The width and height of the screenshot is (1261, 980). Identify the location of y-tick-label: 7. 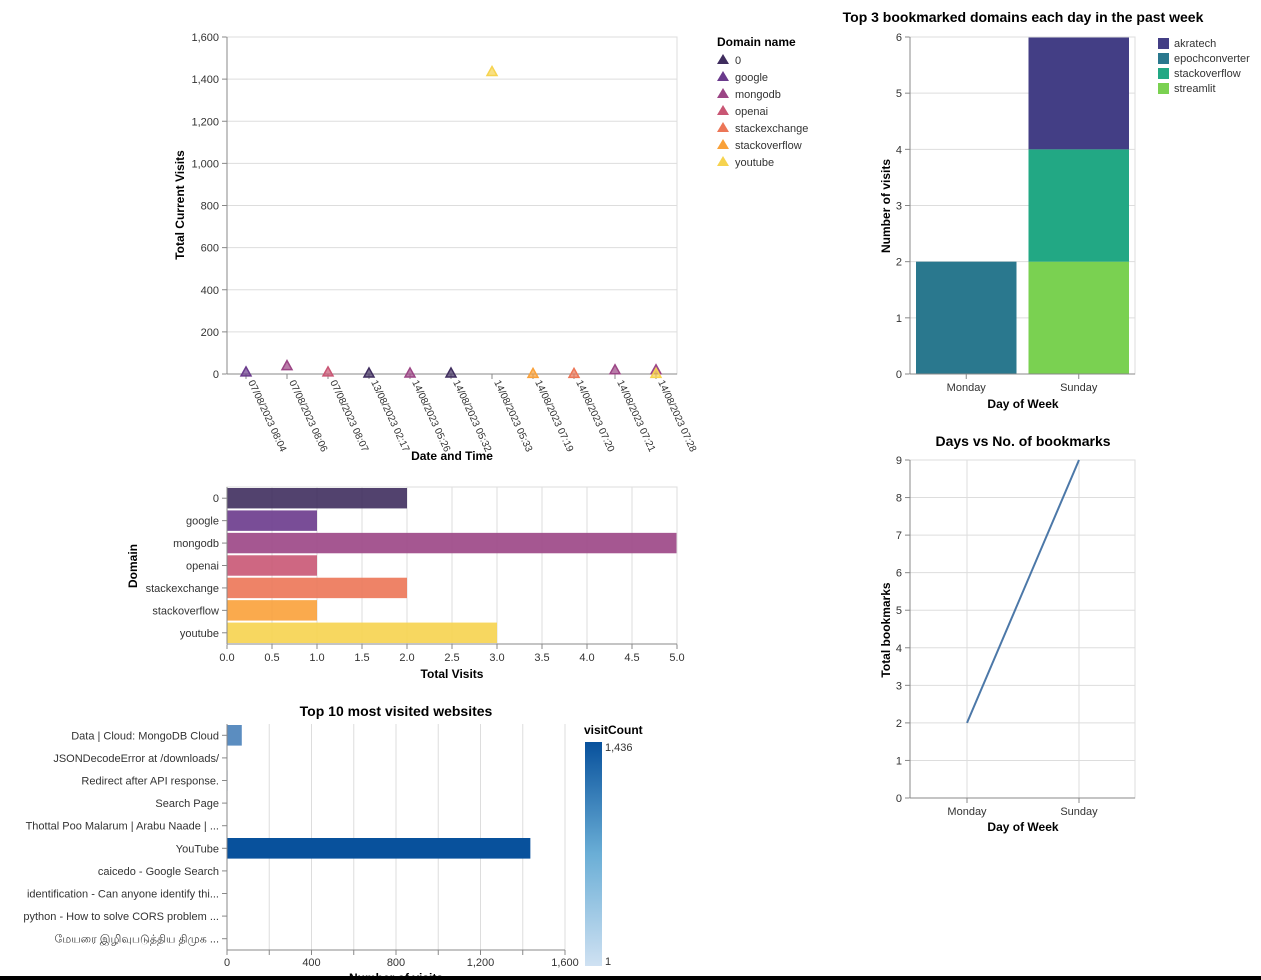
(899, 536).